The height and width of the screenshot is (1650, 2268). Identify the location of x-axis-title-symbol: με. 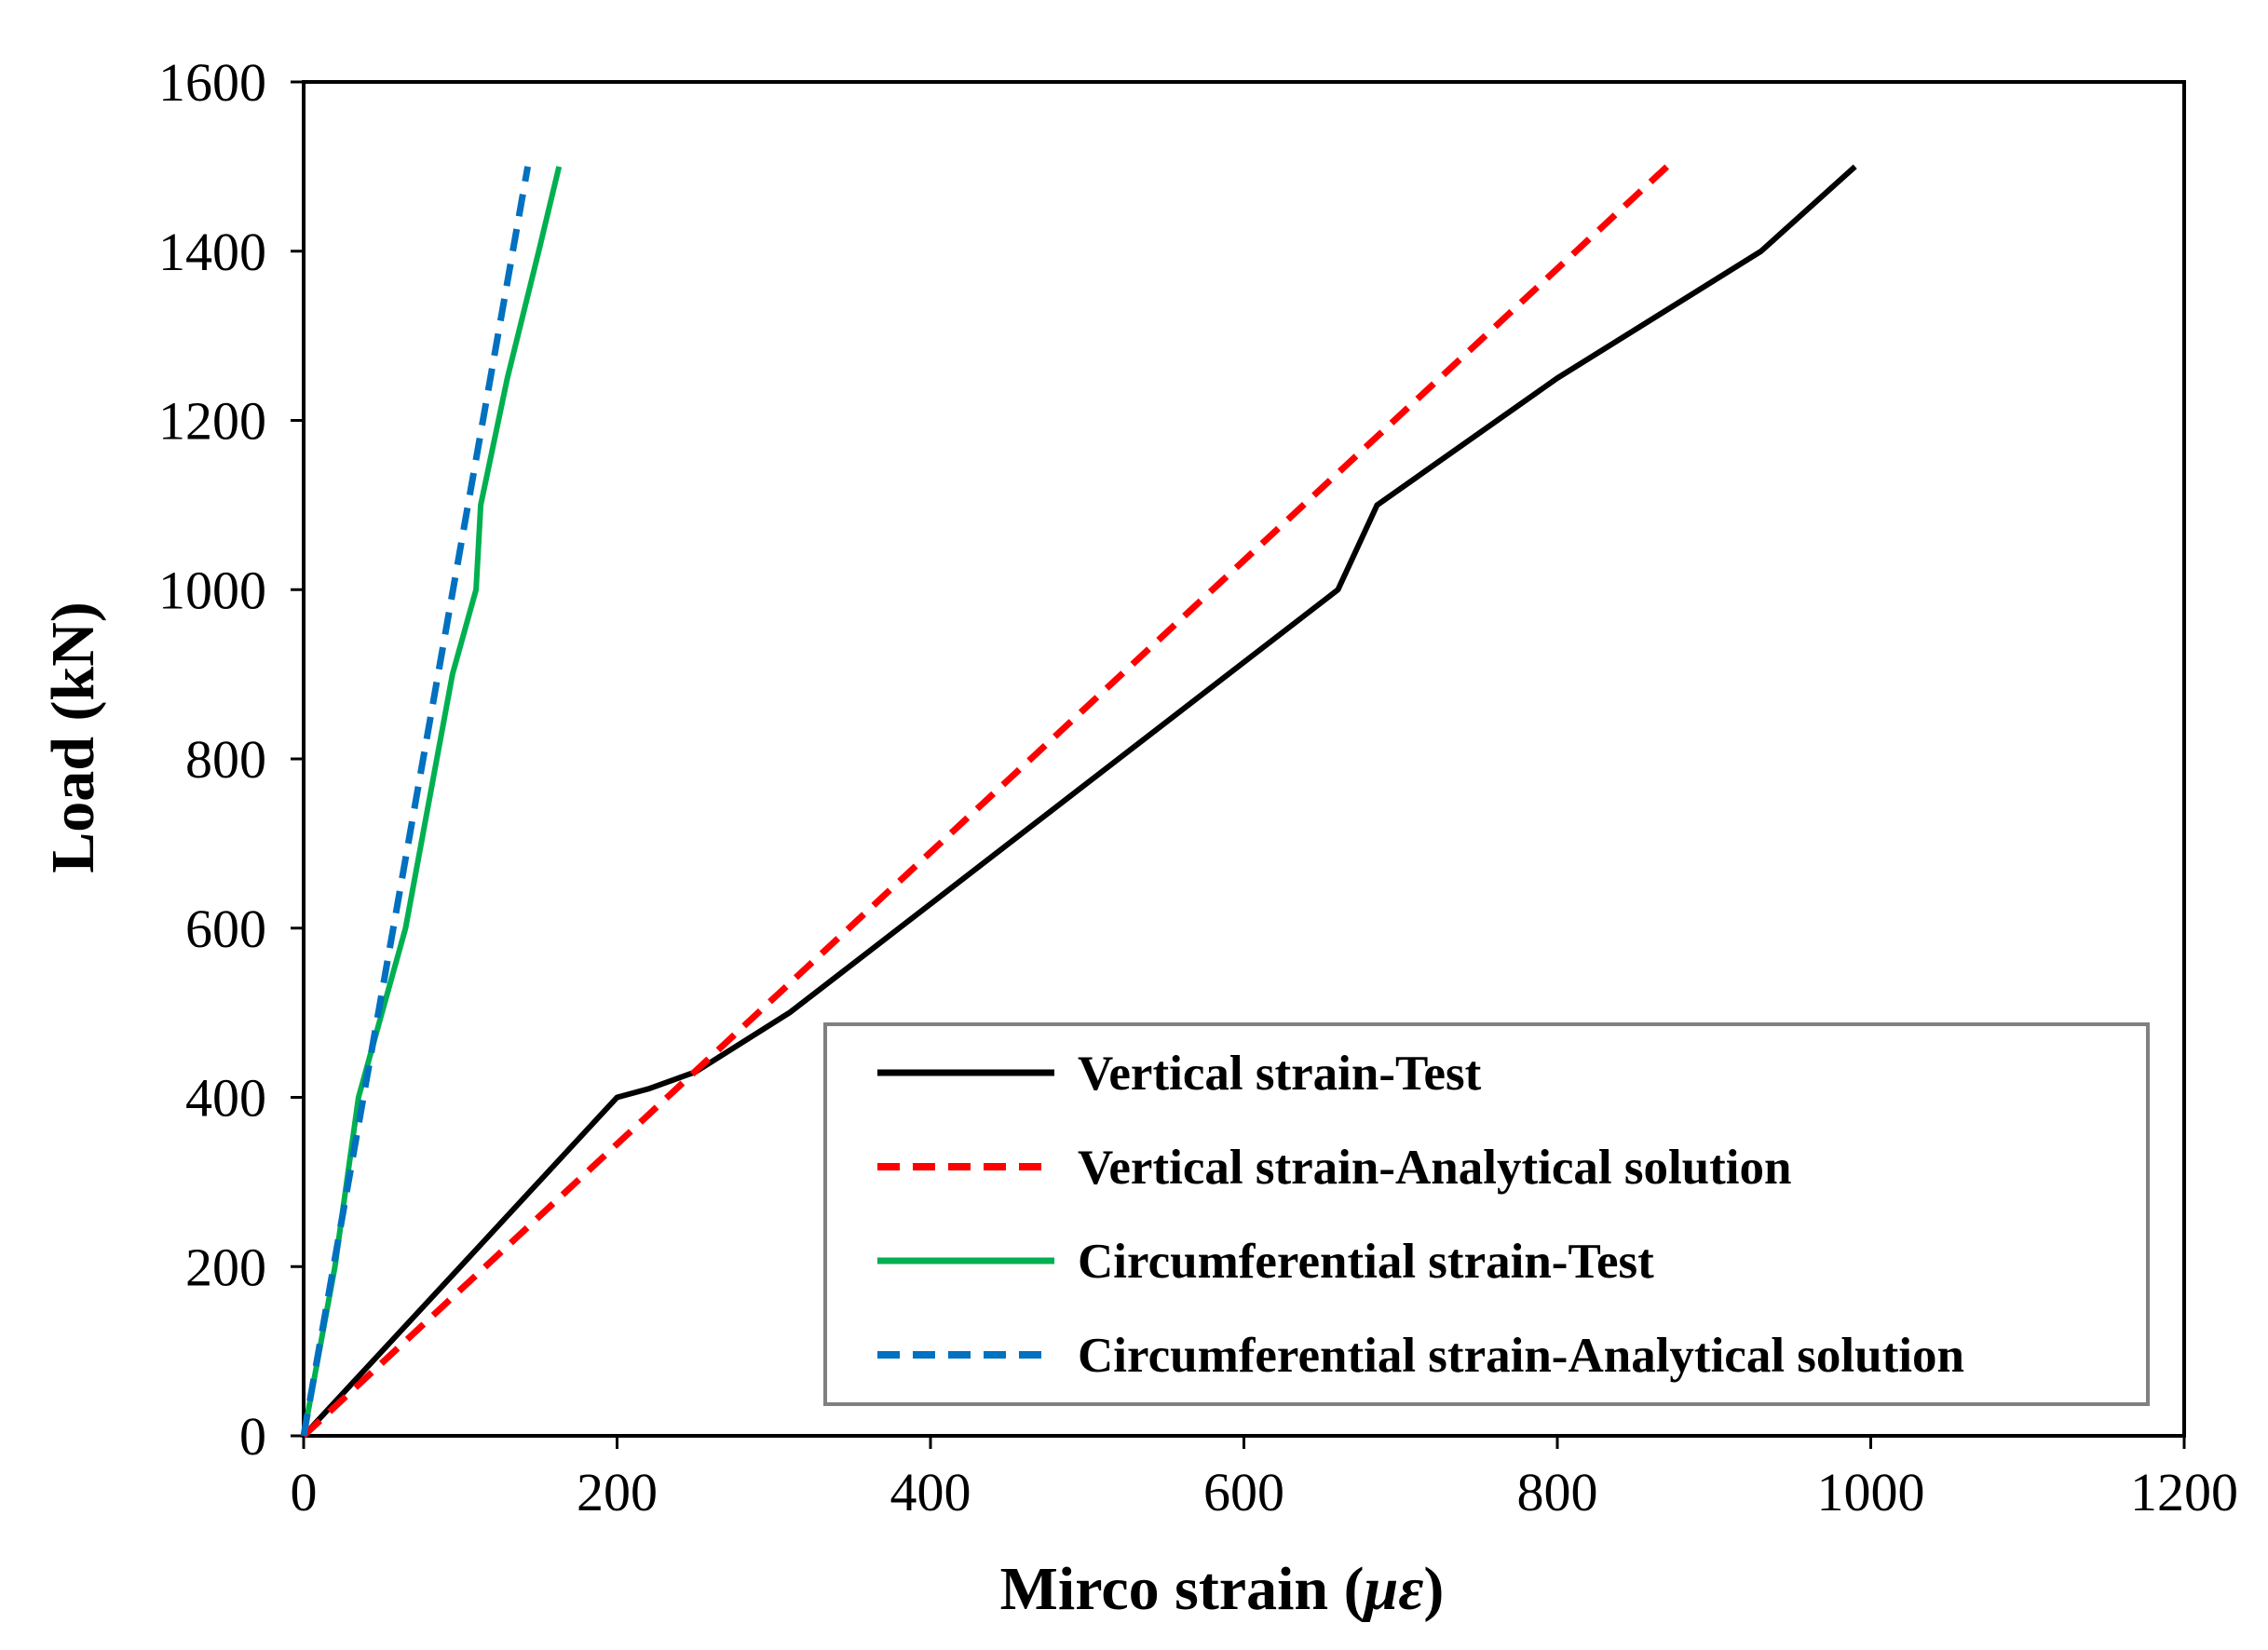
(1393, 1589).